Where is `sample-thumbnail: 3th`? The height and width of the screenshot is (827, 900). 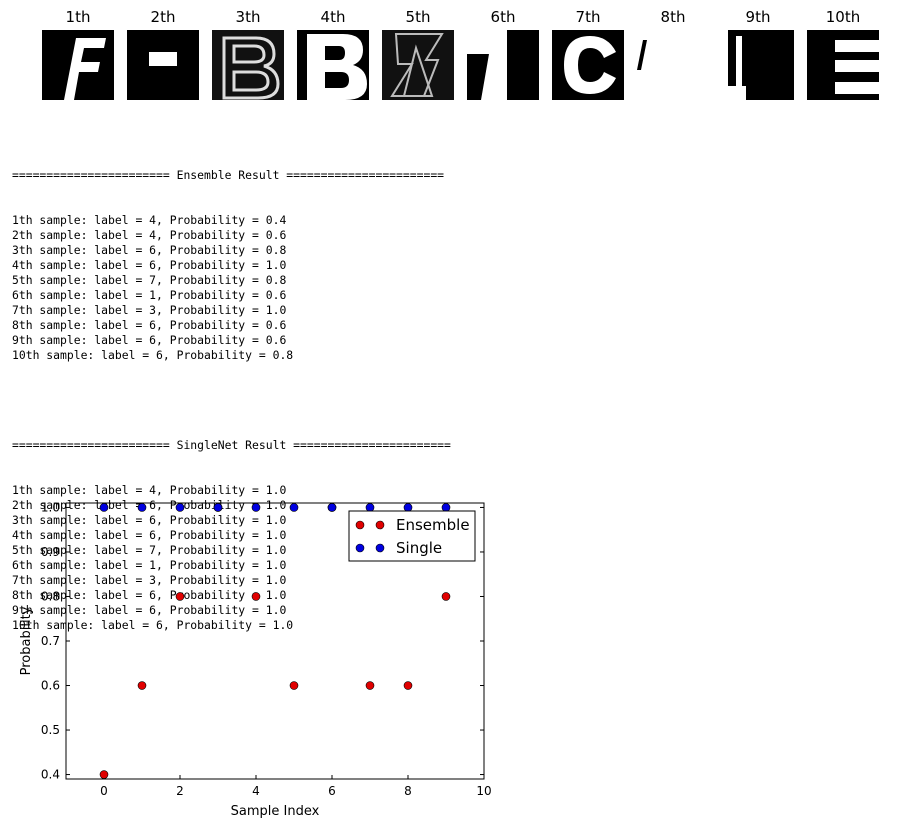
sample-thumbnail: 3th is located at coordinates (255, 52).